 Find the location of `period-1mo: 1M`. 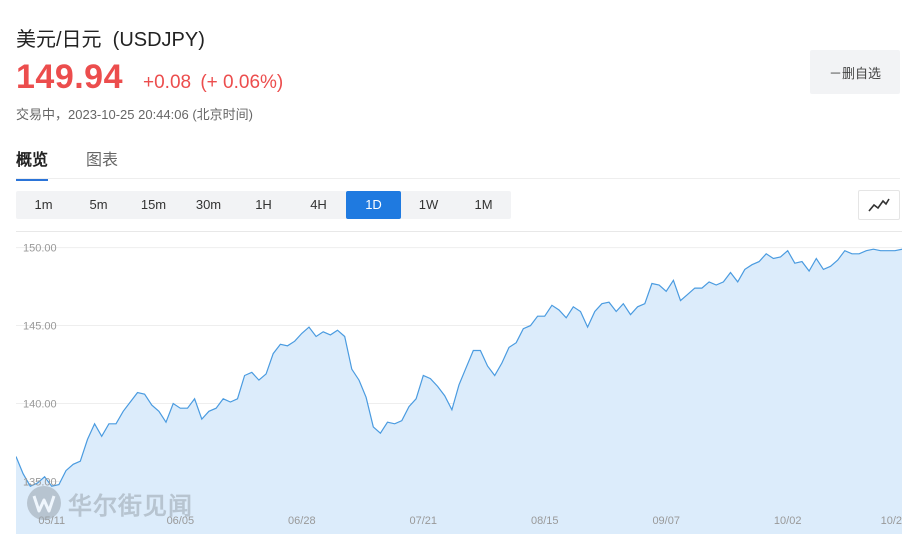

period-1mo: 1M is located at coordinates (483, 204).